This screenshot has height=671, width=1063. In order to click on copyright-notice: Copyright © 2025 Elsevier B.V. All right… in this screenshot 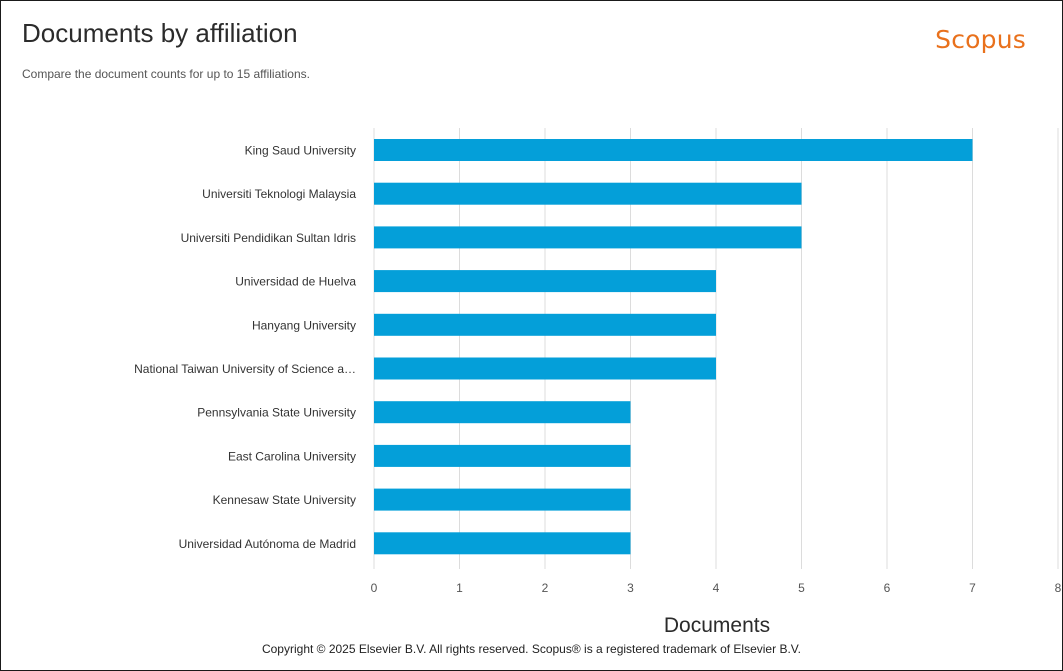, I will do `click(531, 649)`.